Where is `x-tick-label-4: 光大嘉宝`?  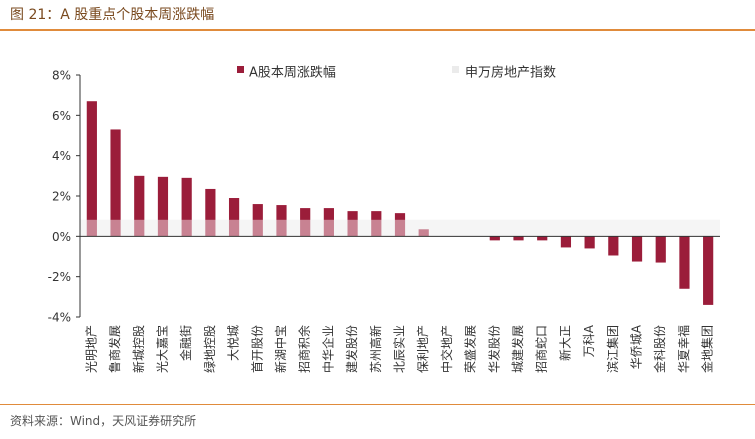 x-tick-label-4: 光大嘉宝 is located at coordinates (162, 349).